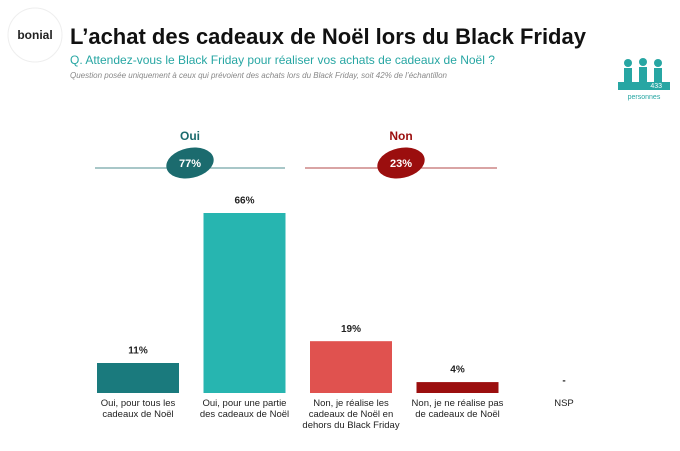 The width and height of the screenshot is (680, 451). I want to click on logo-circle, so click(35, 35).